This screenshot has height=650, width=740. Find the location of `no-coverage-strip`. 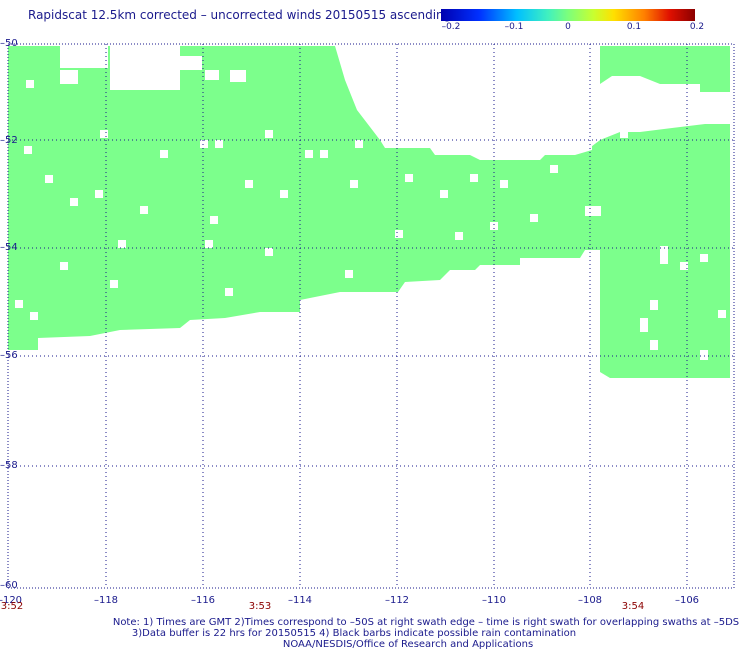

no-coverage-strip is located at coordinates (735, 315).